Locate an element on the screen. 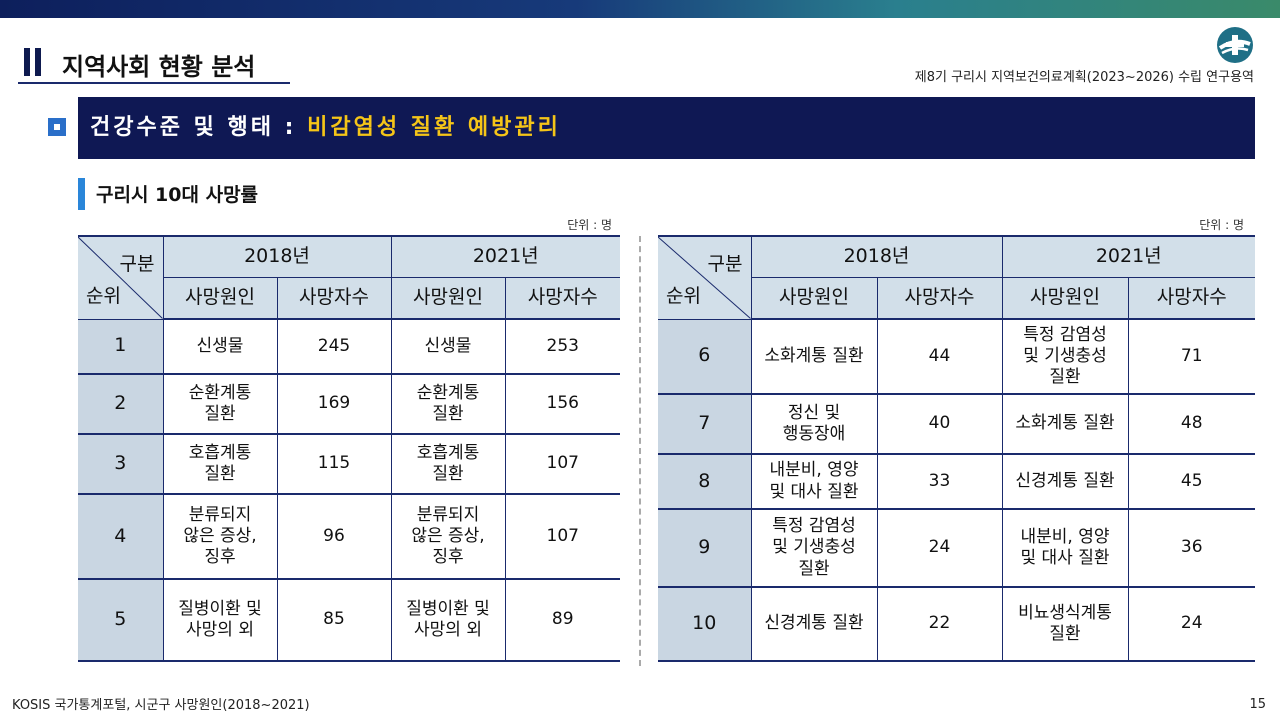 This screenshot has width=1280, height=720. cause-2021-cell: 내분비, 영양 및 대사 질환 is located at coordinates (1065, 548).